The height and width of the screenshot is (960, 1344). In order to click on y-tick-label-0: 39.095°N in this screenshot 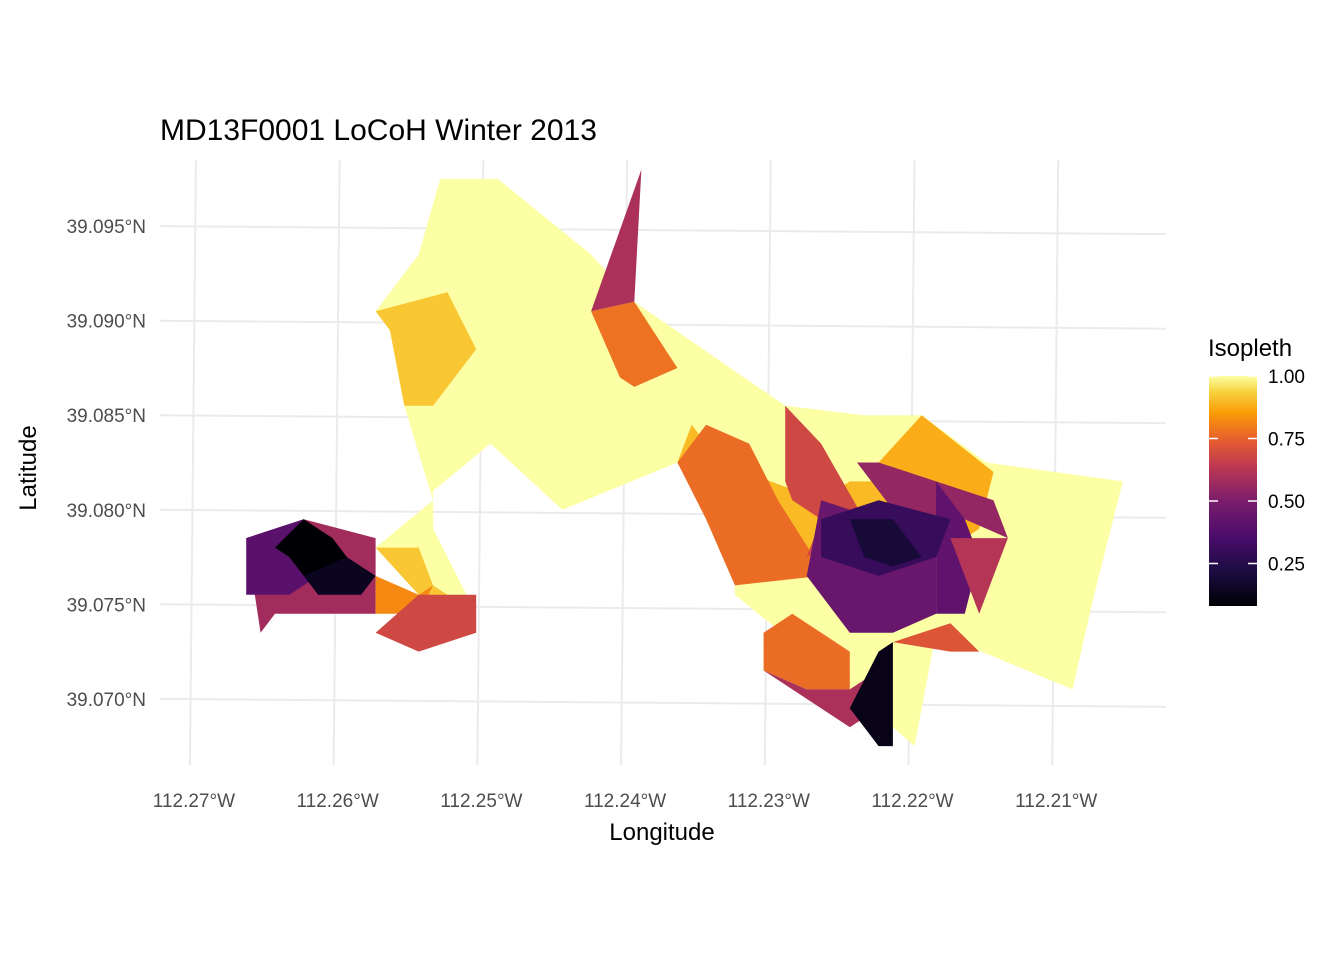, I will do `click(106, 227)`.